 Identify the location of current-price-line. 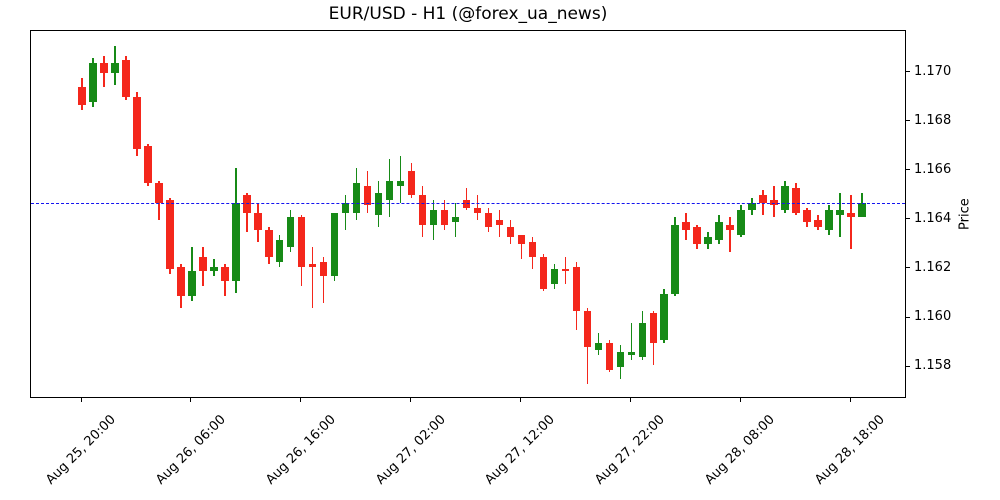
(468, 203).